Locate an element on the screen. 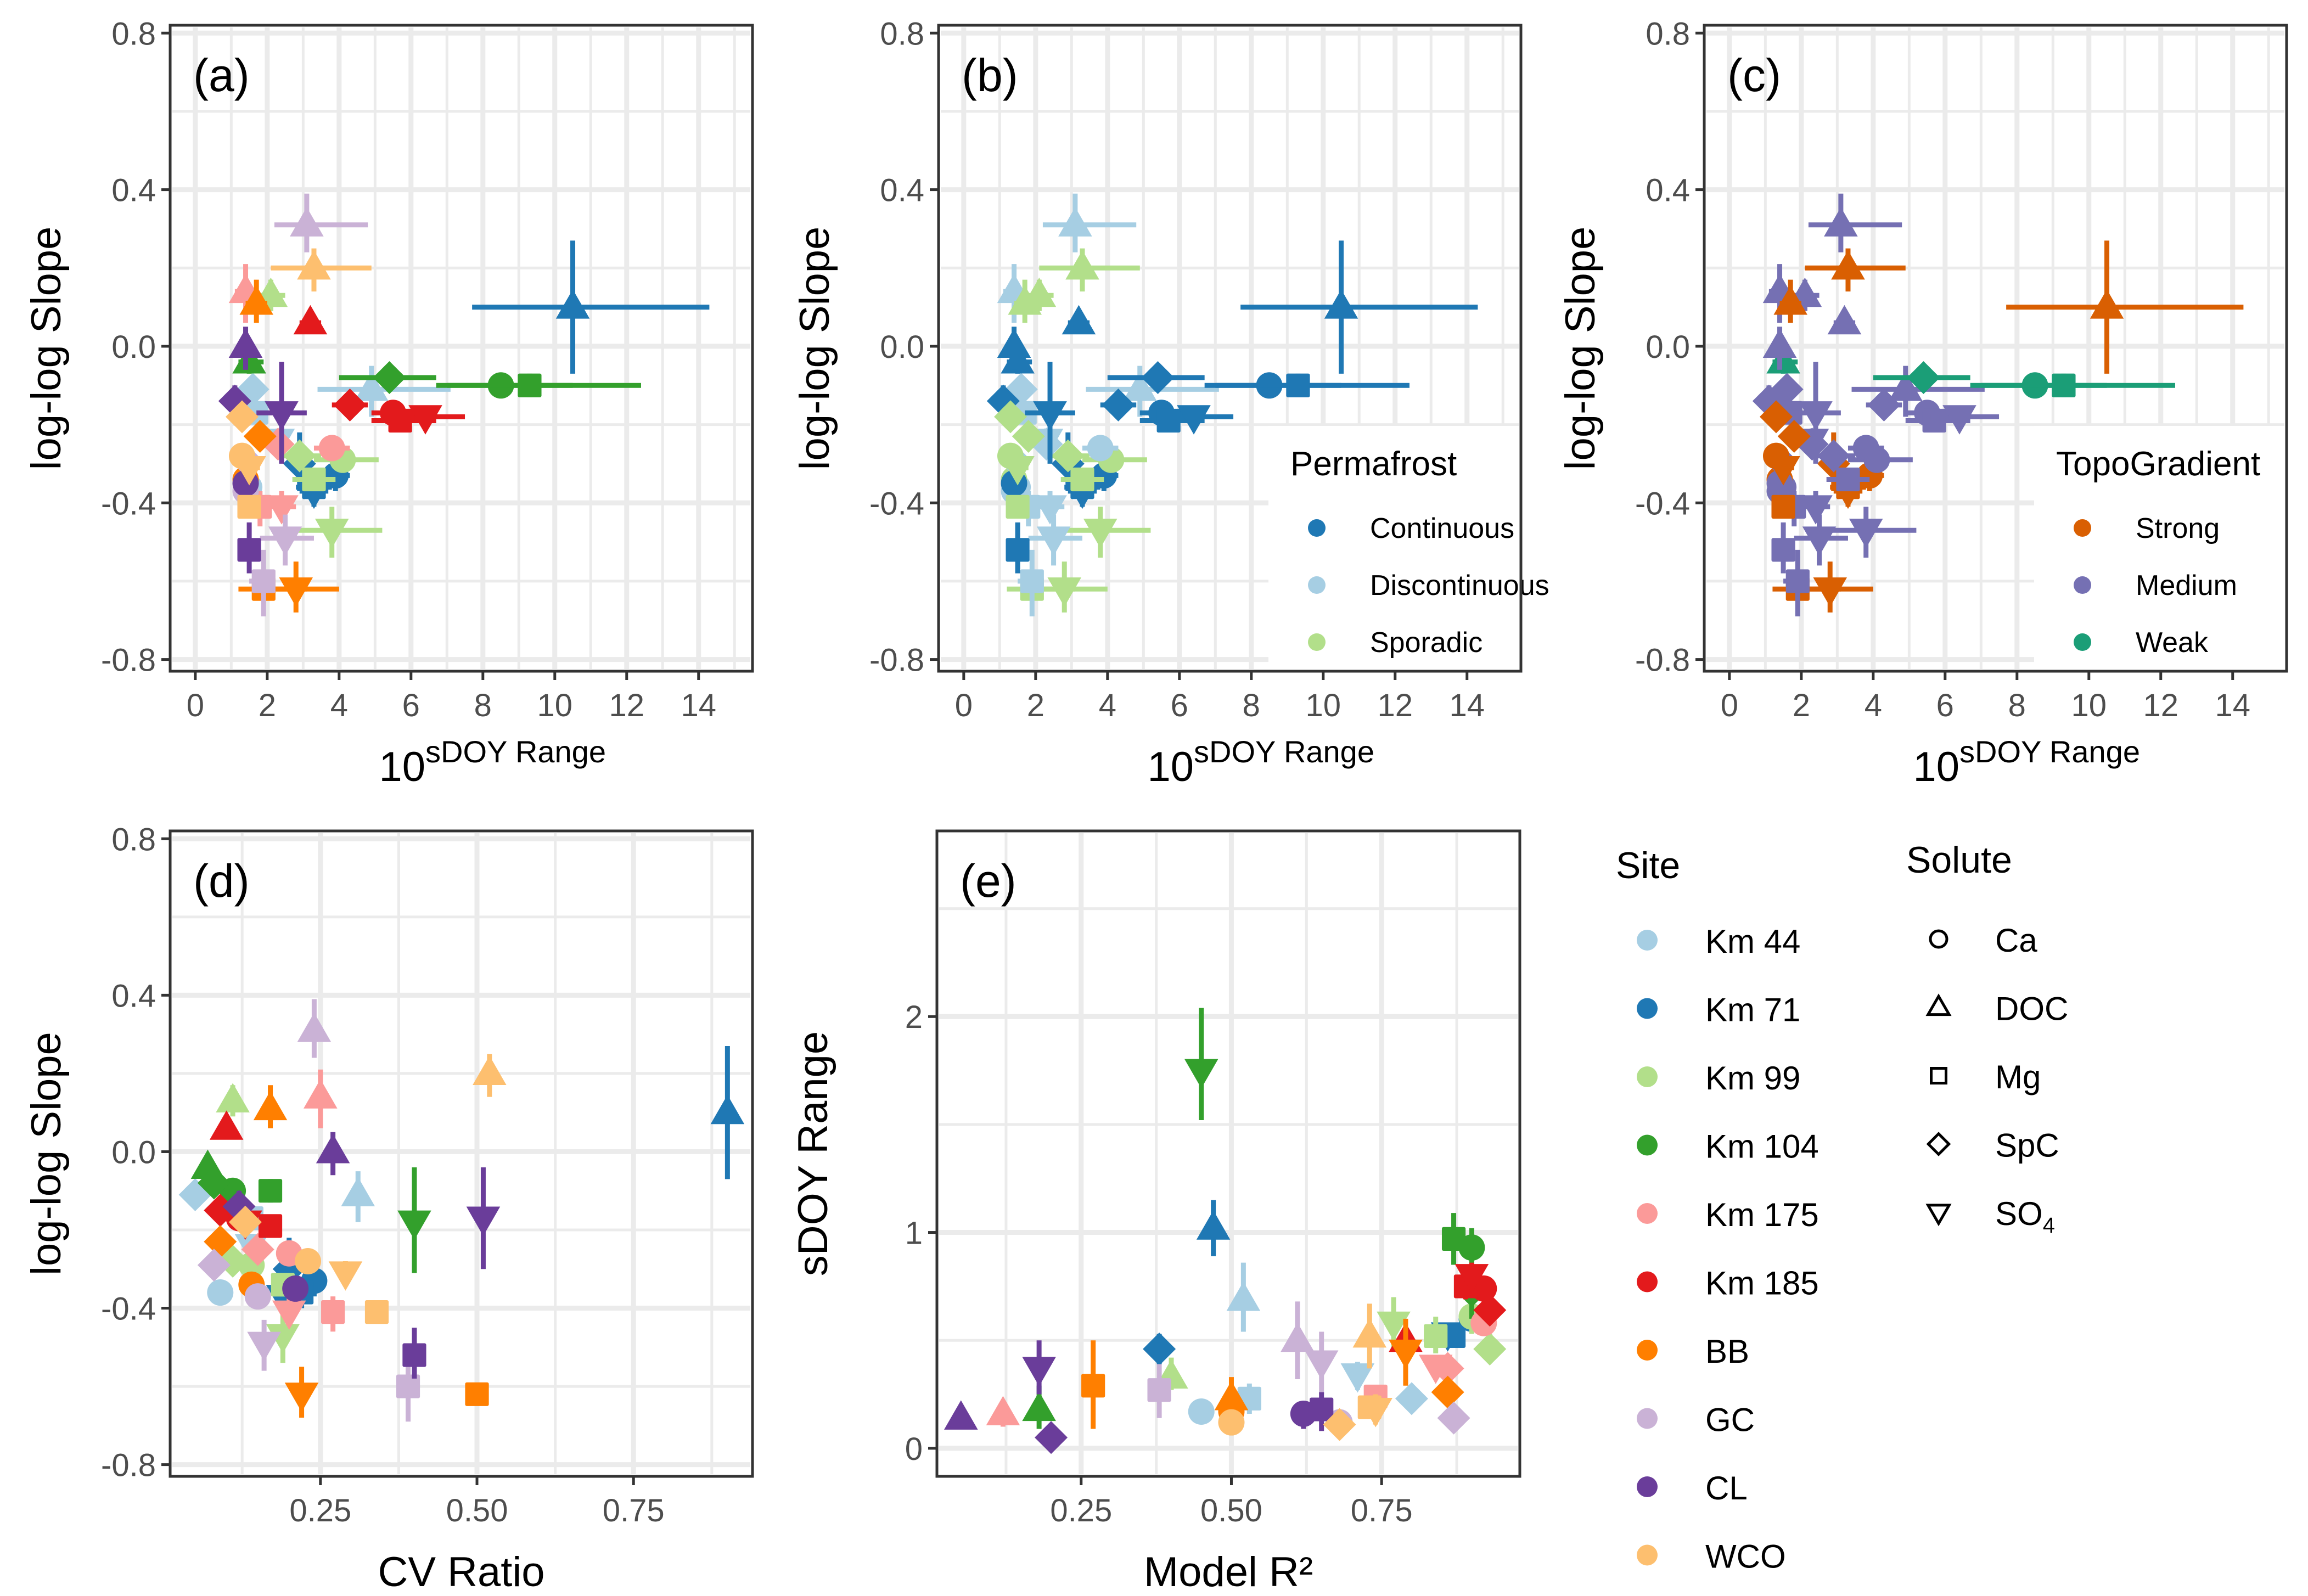 This screenshot has width=2308, height=1596. point-wco-spc is located at coordinates (242, 417).